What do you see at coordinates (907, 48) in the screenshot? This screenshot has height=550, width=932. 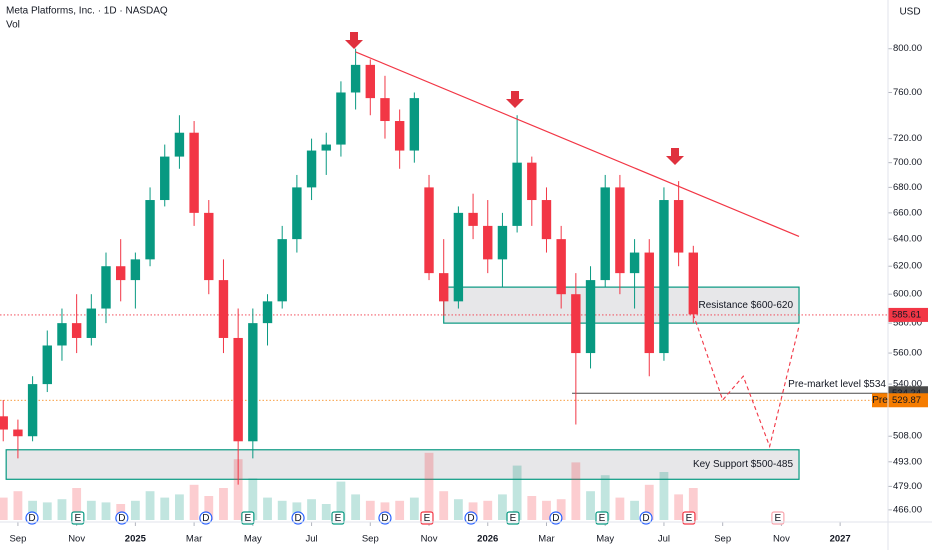 I see `y-tick-label: 800.00` at bounding box center [907, 48].